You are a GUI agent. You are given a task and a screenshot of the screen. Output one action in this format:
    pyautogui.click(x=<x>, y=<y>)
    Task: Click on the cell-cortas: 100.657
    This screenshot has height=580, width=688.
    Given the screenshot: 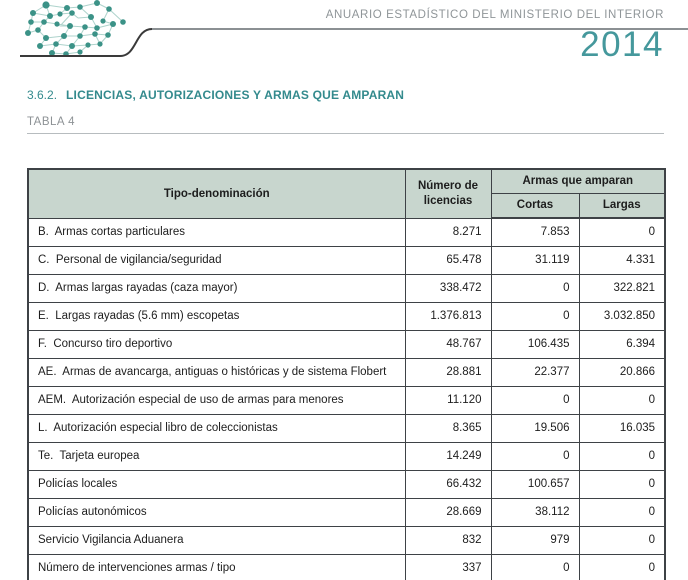 What is the action you would take?
    pyautogui.click(x=535, y=484)
    